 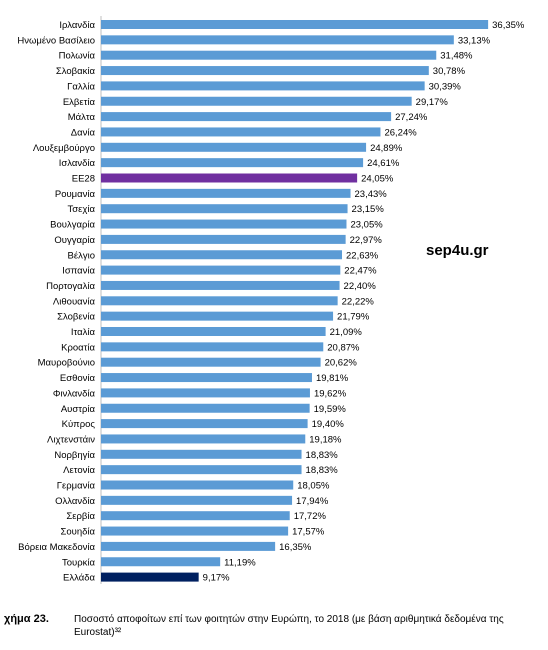 What do you see at coordinates (366, 225) in the screenshot?
I see `value-label: 23,05%` at bounding box center [366, 225].